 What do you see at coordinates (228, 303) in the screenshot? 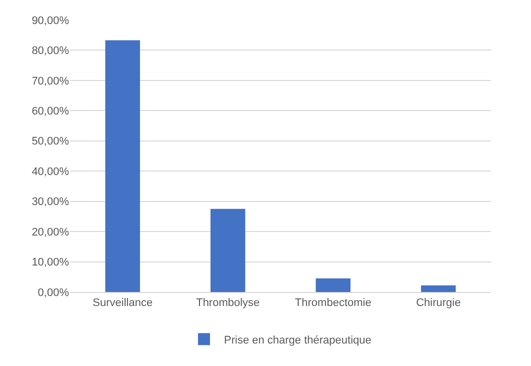
I see `x-tick-label: Thrombolyse` at bounding box center [228, 303].